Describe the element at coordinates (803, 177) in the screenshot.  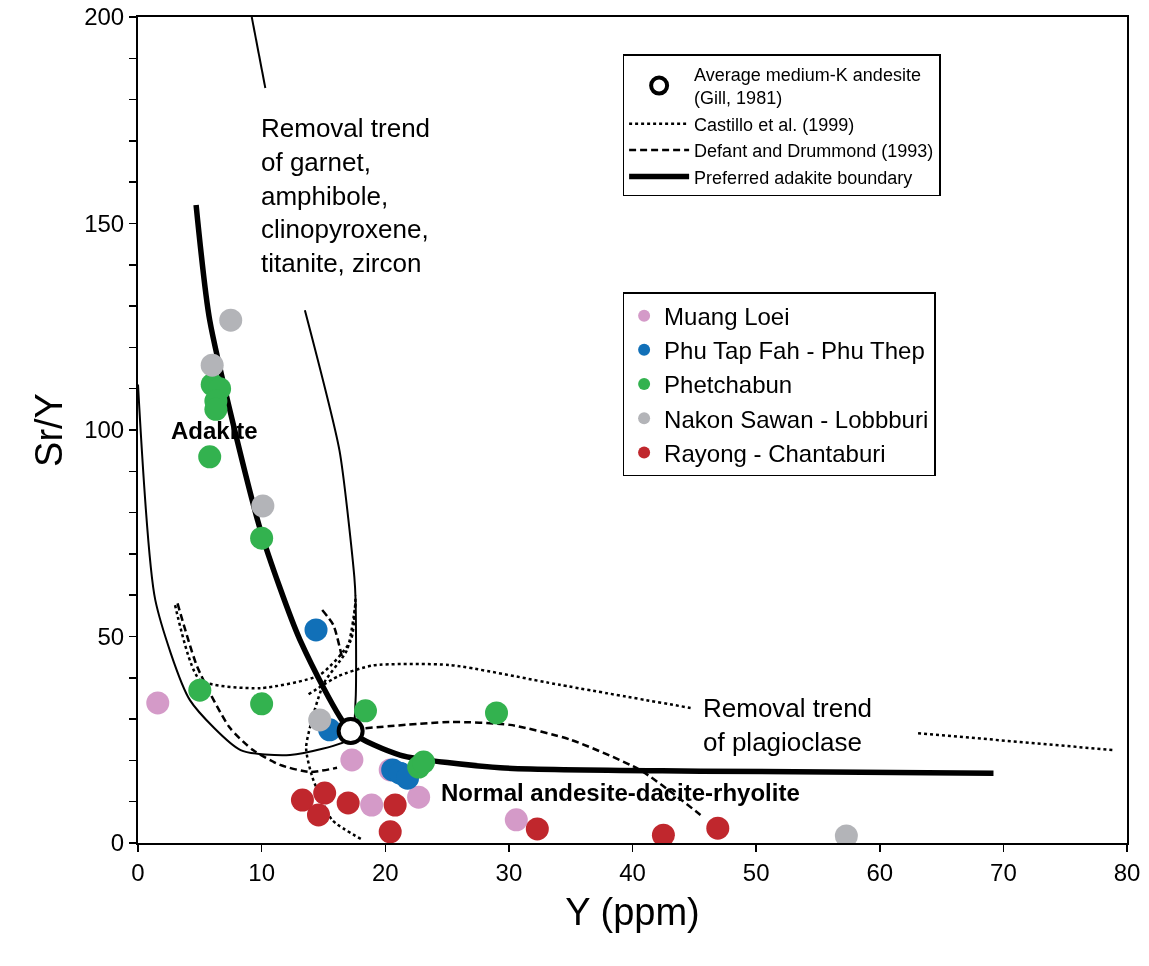
I see `legend-label: Preferred adakite boundary` at that location.